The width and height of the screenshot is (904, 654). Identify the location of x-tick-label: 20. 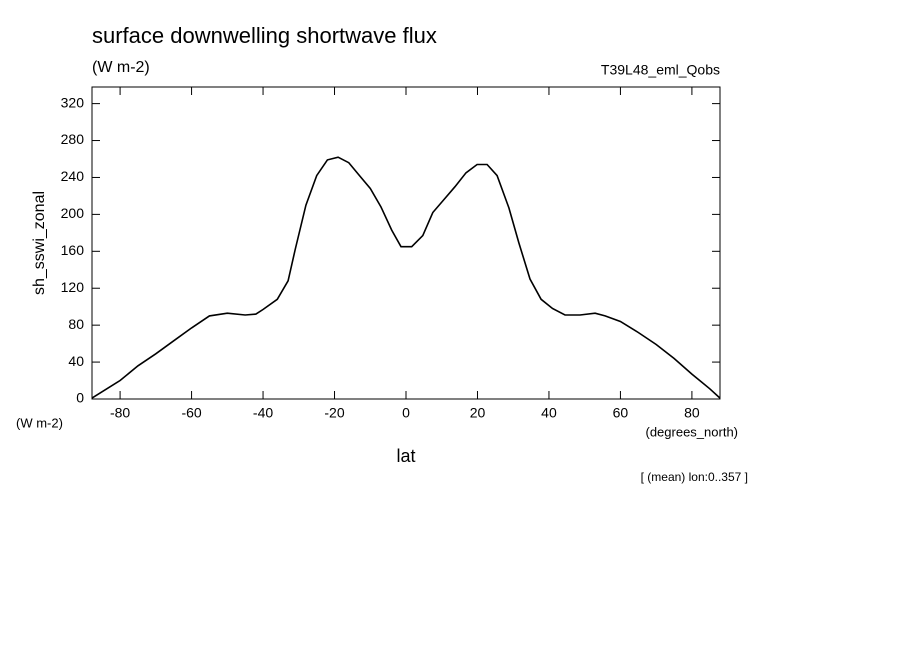
(478, 413).